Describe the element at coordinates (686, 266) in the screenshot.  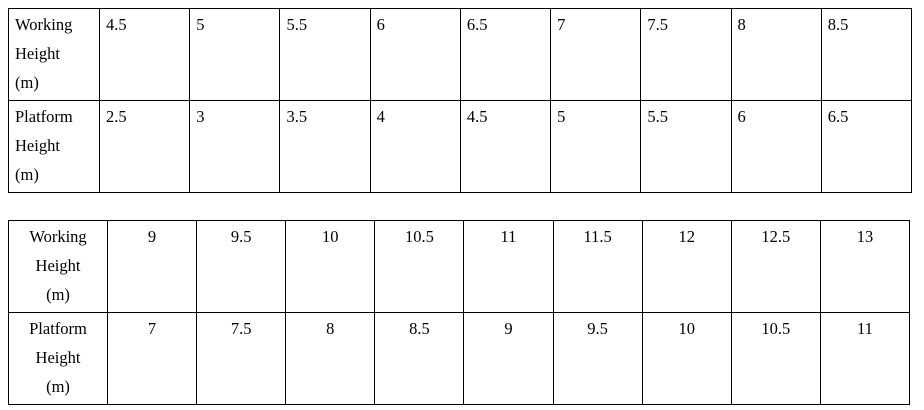
I see `value-cell: 12` at that location.